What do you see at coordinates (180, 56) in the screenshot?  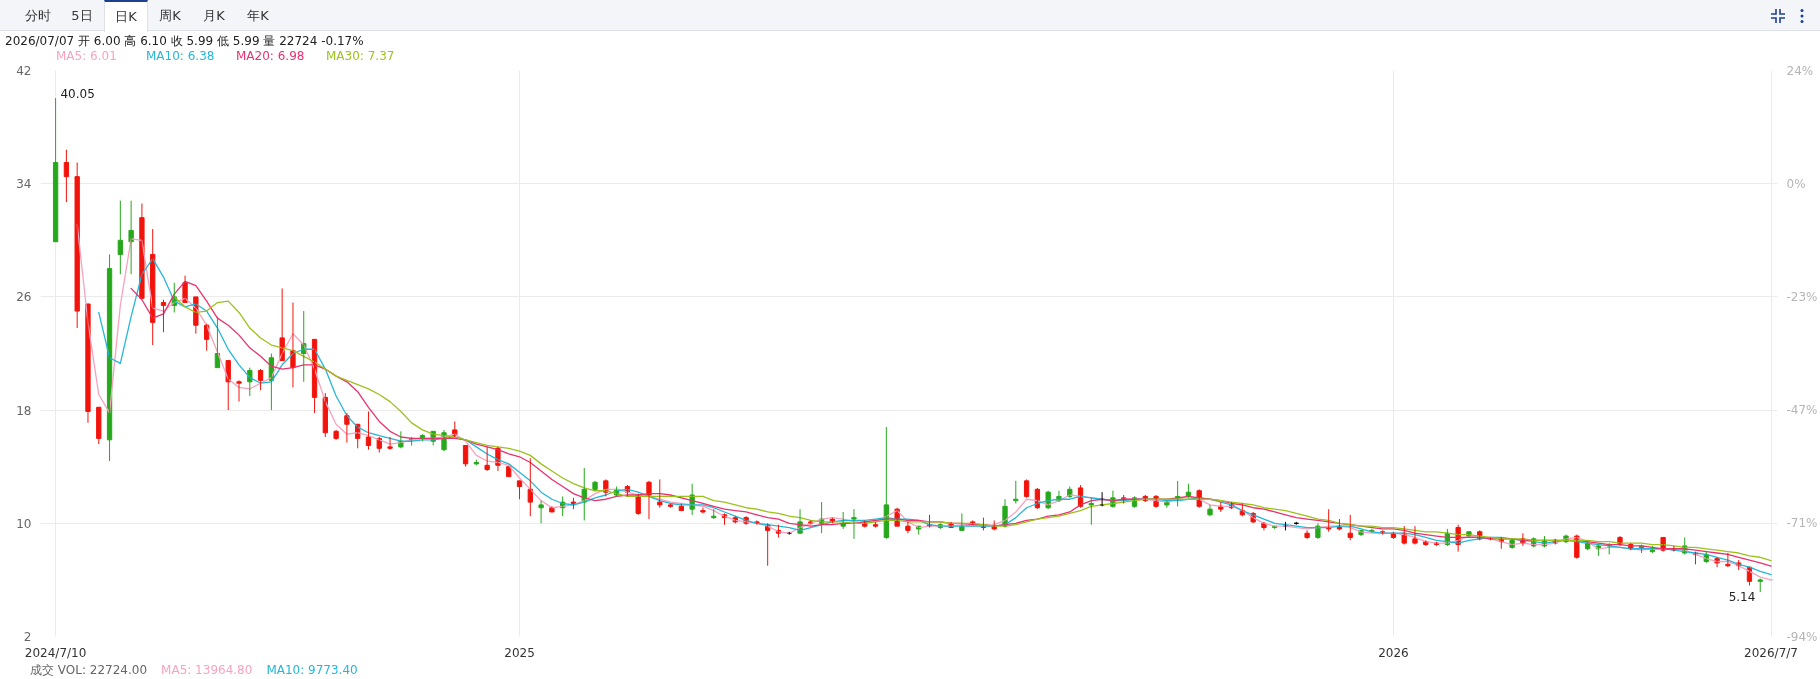 I see `text: MA10: 6.38` at bounding box center [180, 56].